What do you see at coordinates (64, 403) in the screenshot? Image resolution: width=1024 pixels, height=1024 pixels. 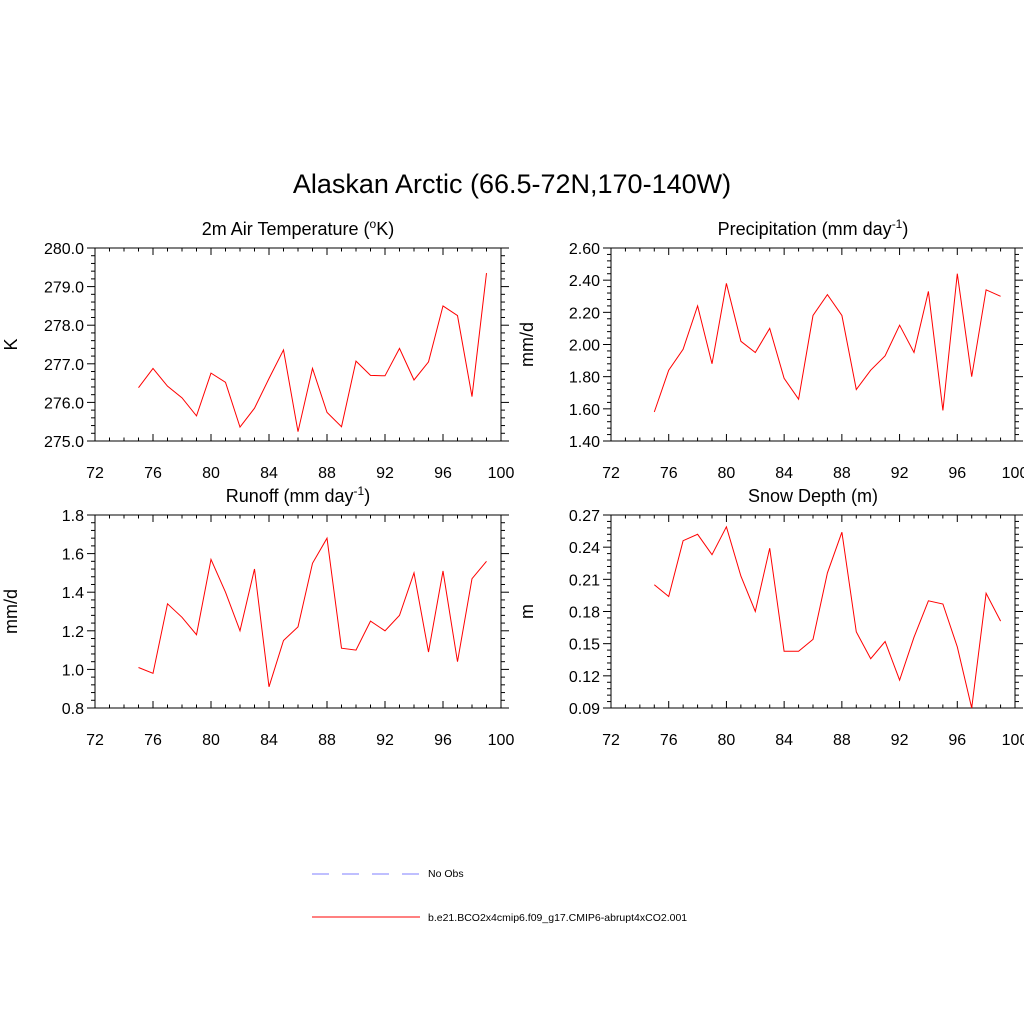 I see `y-tick-label-air-temperature: 276.0` at bounding box center [64, 403].